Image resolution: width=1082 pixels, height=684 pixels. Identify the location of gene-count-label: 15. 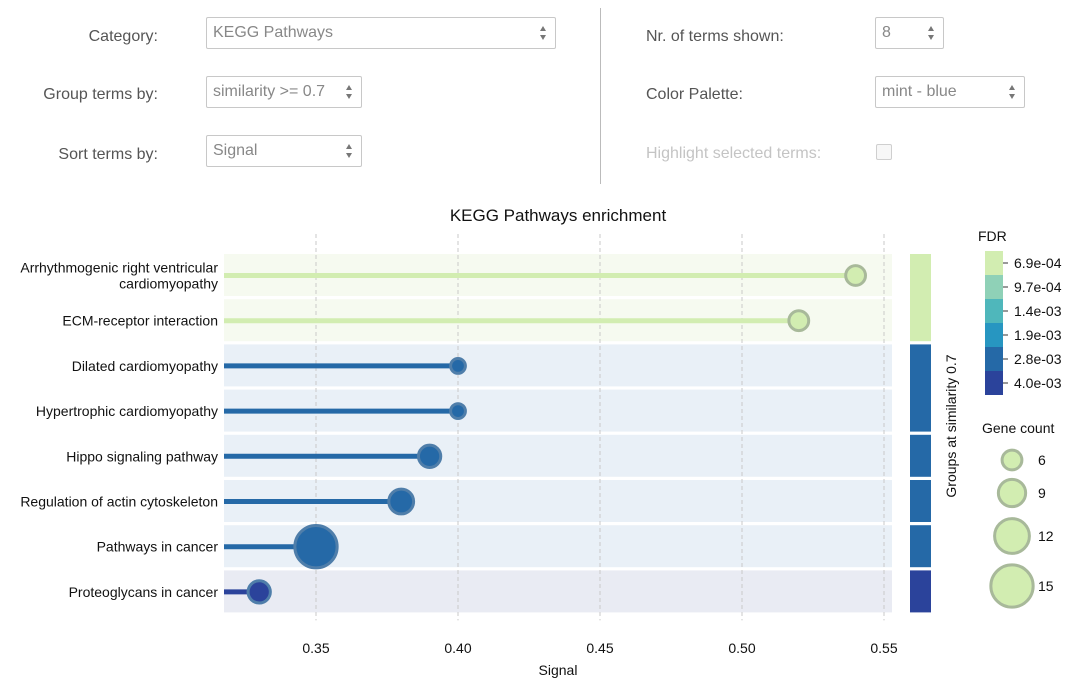
(1046, 586).